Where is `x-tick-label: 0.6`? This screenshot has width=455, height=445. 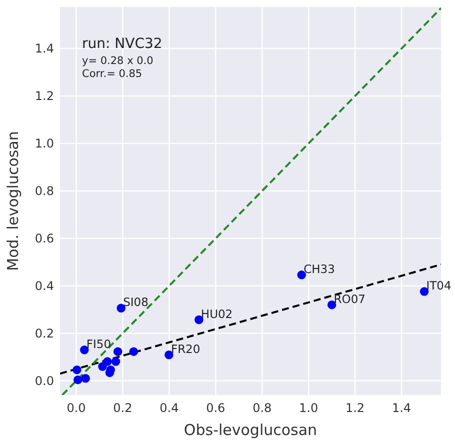 x-tick-label: 0.6 is located at coordinates (216, 408).